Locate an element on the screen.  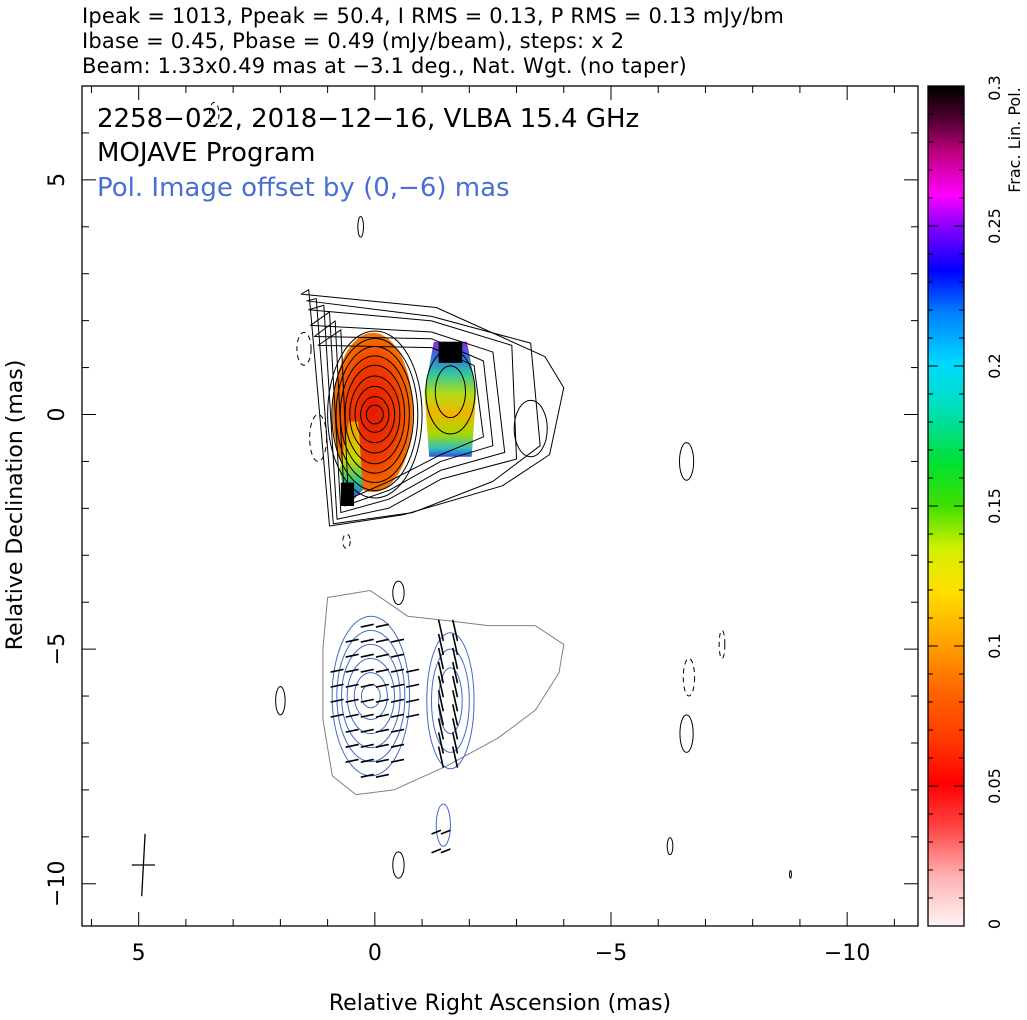
x-tick-label: 0 is located at coordinates (375, 953).